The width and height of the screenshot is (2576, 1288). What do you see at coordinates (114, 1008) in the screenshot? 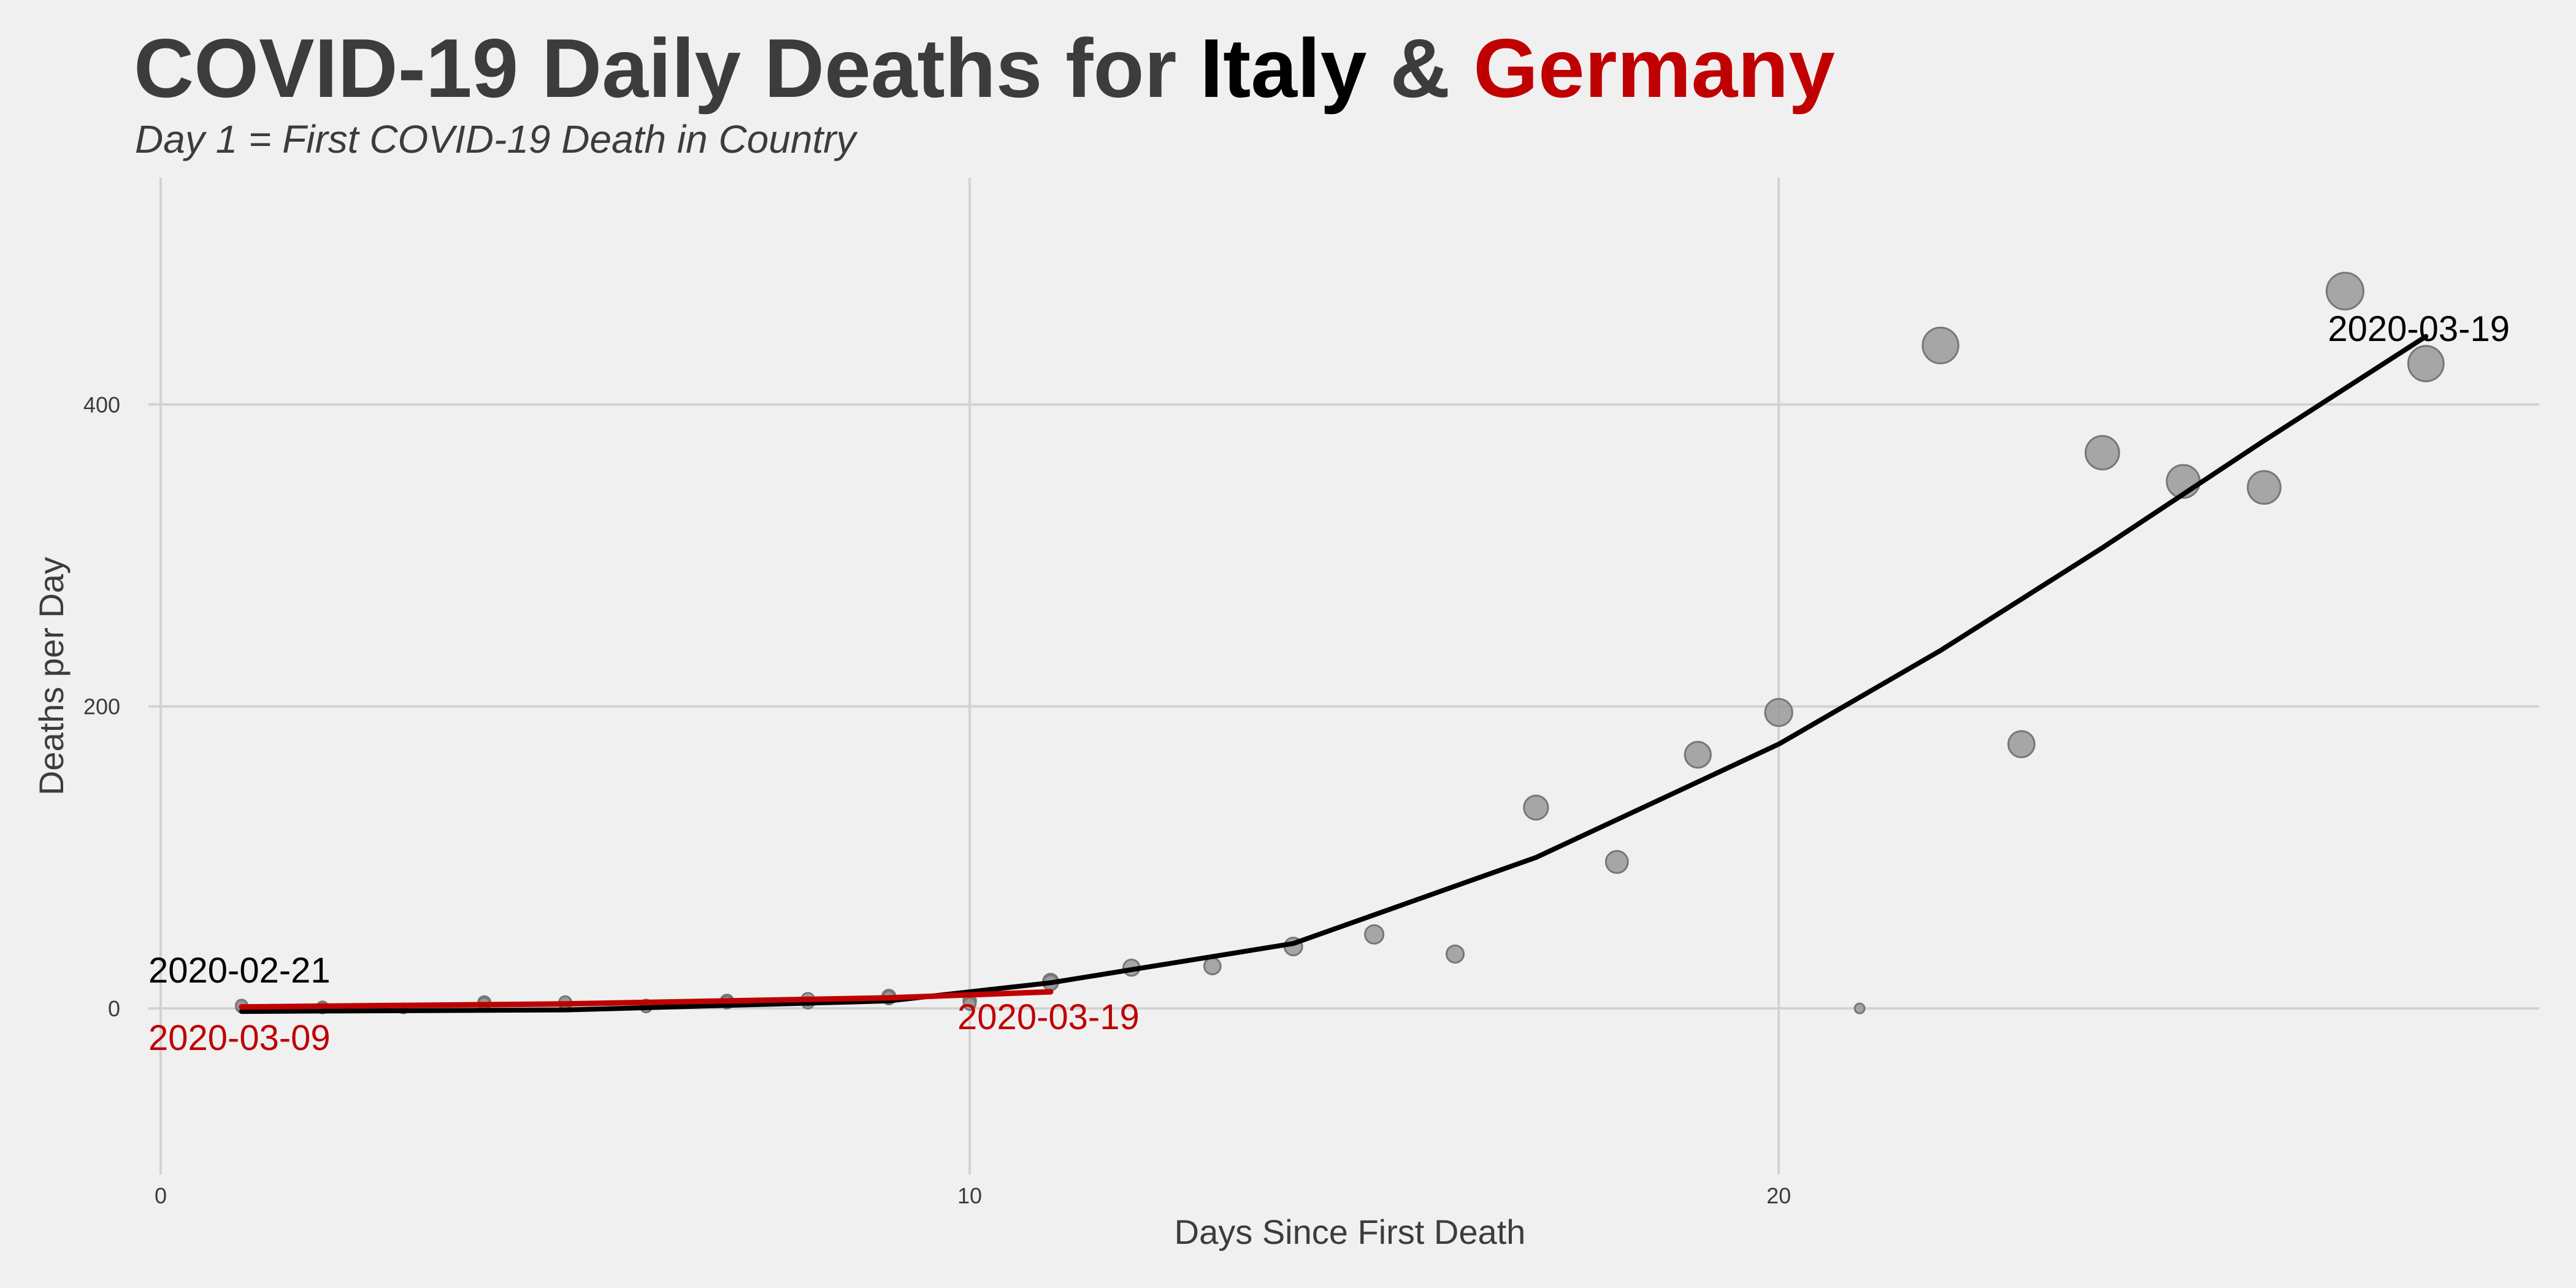
I see `y-tick-label: 0` at bounding box center [114, 1008].